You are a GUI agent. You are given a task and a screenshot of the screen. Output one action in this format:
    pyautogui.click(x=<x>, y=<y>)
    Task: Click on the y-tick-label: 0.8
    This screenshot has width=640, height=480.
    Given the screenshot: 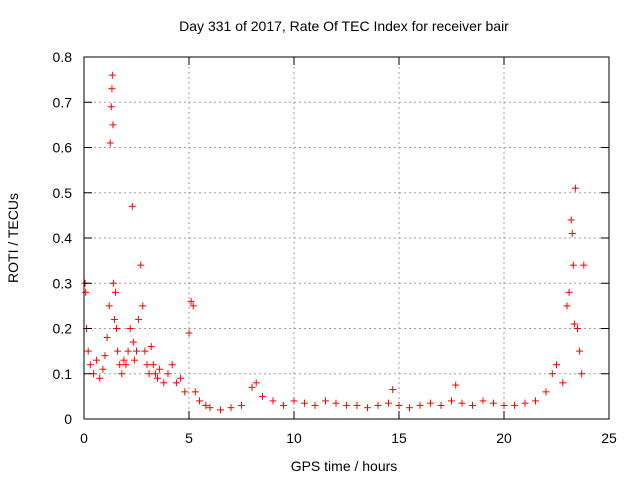 What is the action you would take?
    pyautogui.click(x=63, y=57)
    